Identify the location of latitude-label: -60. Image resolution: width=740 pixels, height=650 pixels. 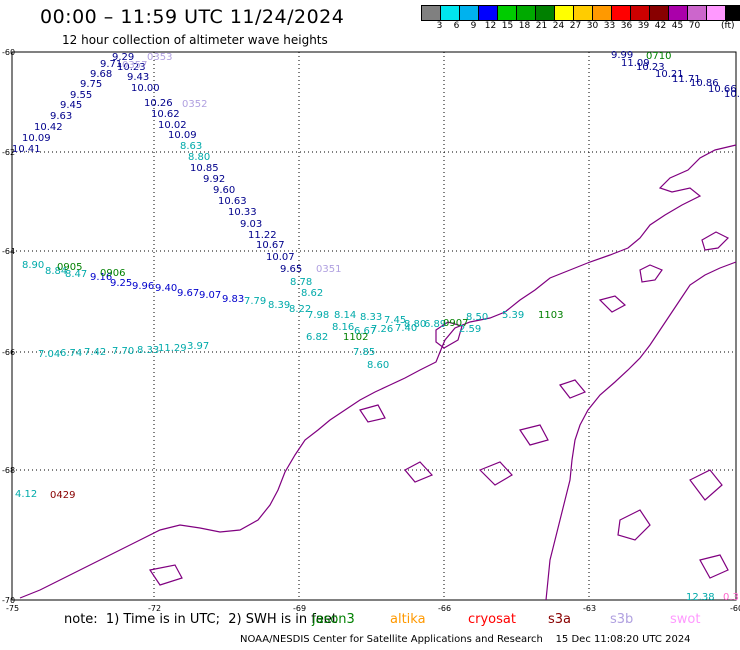
(8, 52).